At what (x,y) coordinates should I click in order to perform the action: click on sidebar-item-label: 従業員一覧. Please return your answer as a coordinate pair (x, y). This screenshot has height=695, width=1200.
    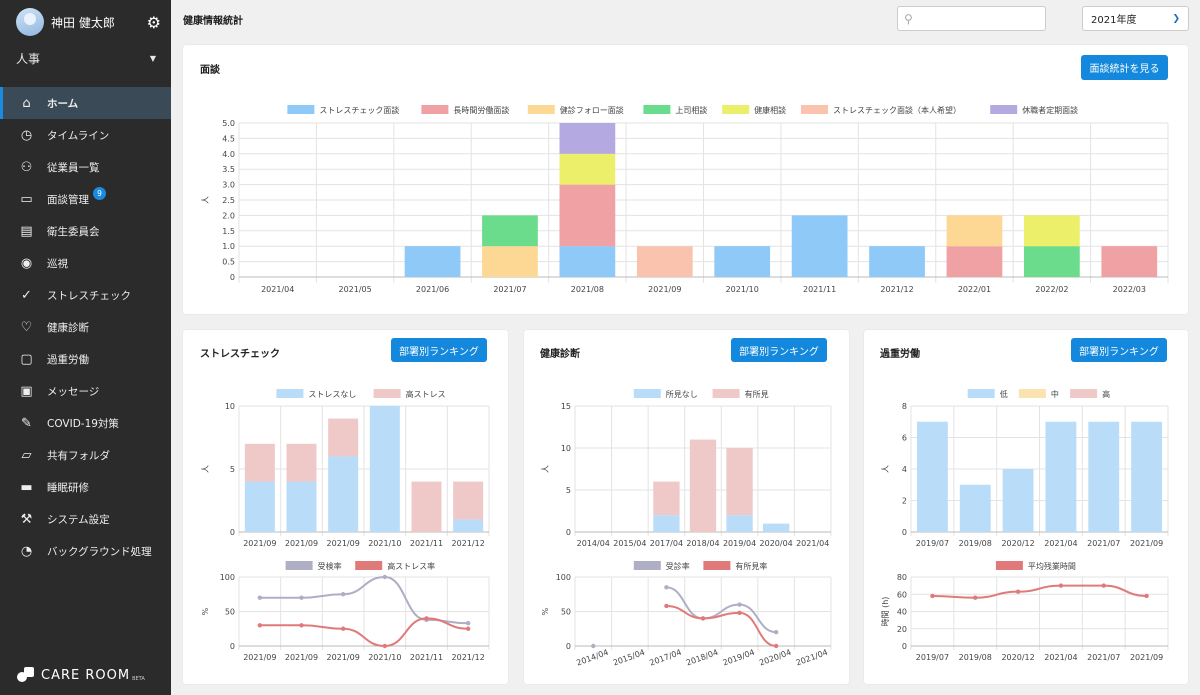
    Looking at the image, I should click on (73, 167).